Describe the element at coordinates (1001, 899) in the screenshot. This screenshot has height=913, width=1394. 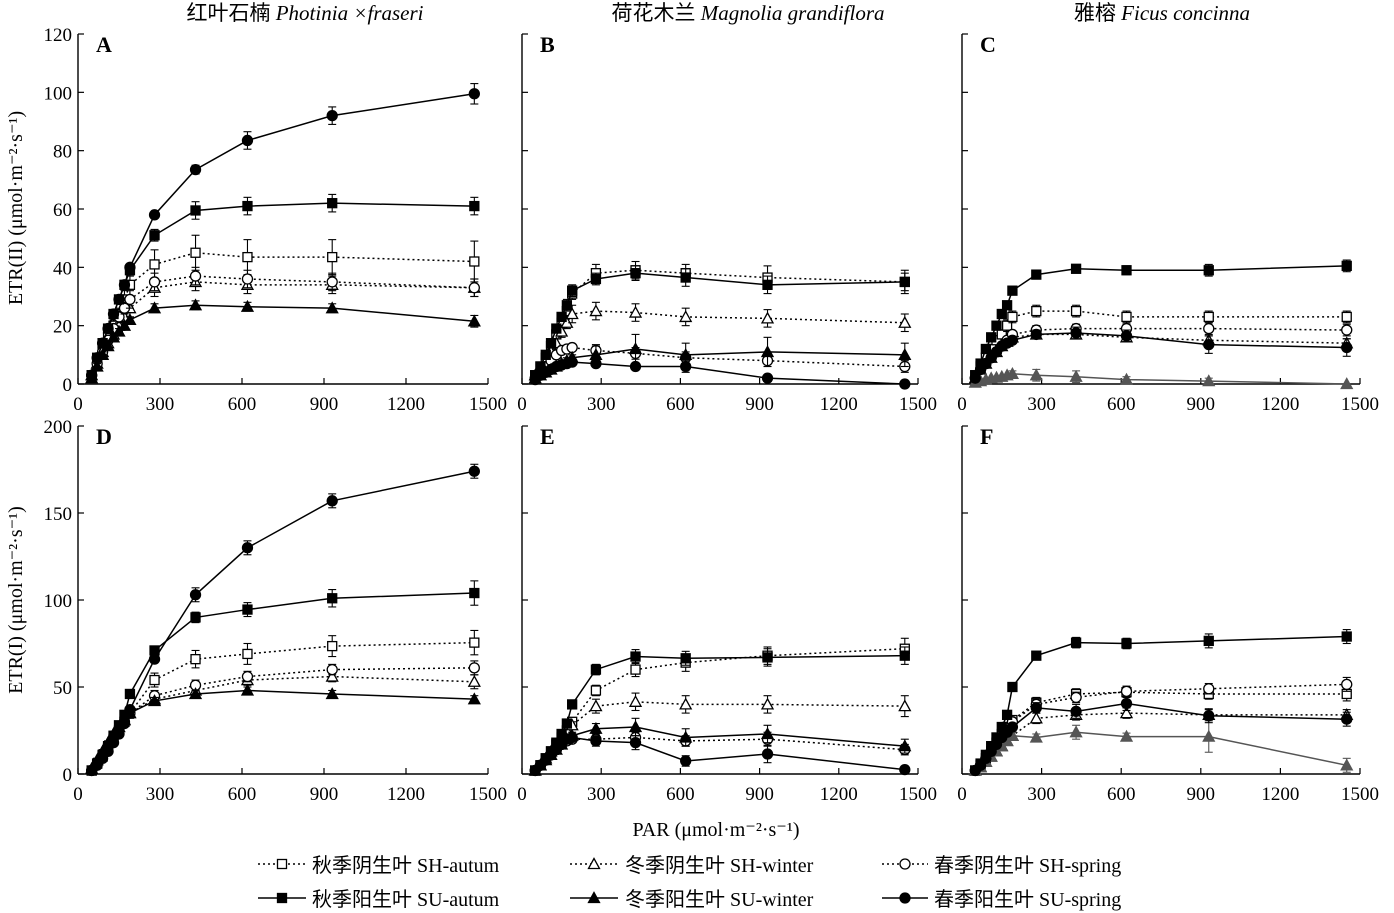
I see `legend-item-su-spring: 春季阳生叶 SU-spring` at that location.